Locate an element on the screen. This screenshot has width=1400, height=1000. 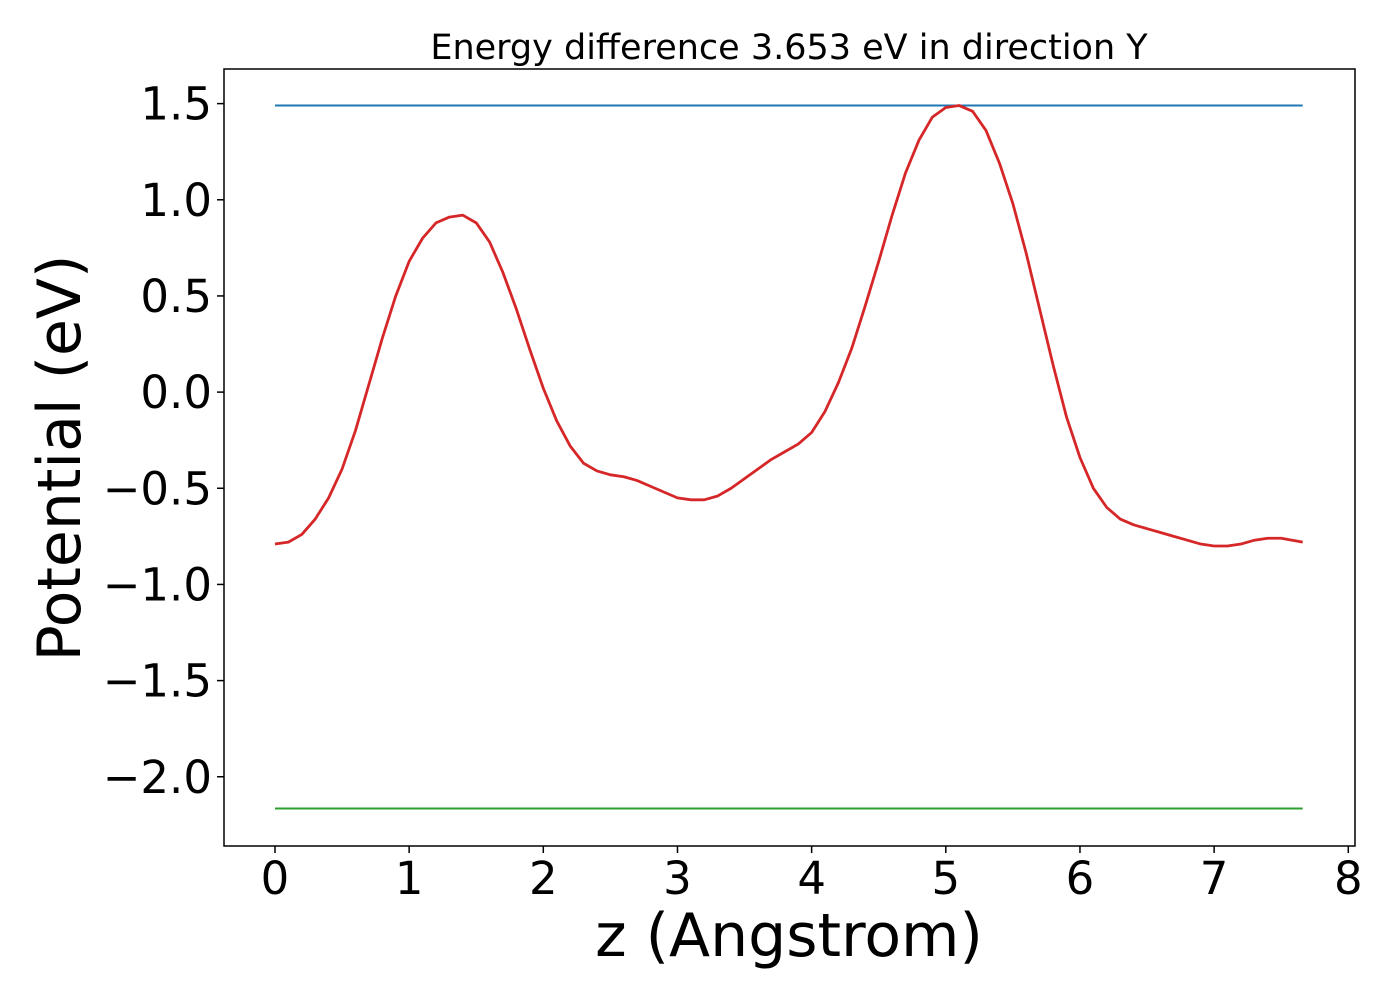
x-tick-label: 8 is located at coordinates (1348, 878).